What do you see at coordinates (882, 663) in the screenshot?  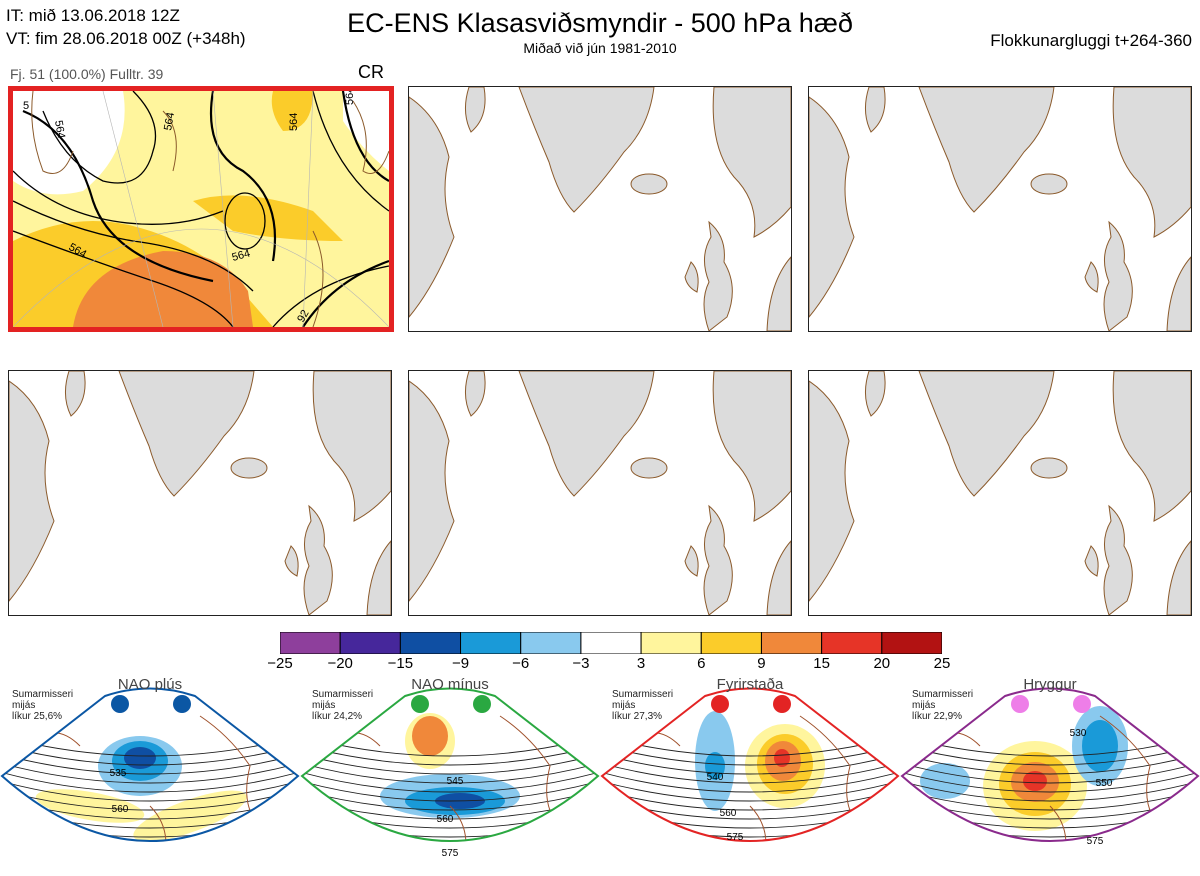 I see `colorbar-tick-label: 20` at bounding box center [882, 663].